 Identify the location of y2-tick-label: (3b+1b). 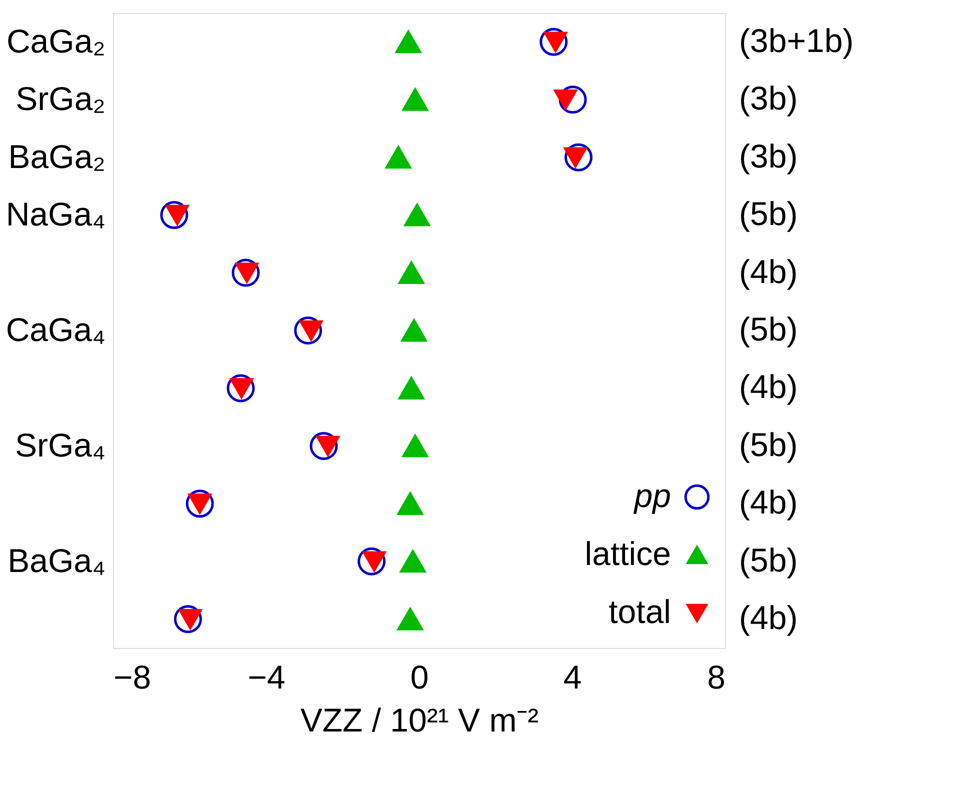
(796, 40).